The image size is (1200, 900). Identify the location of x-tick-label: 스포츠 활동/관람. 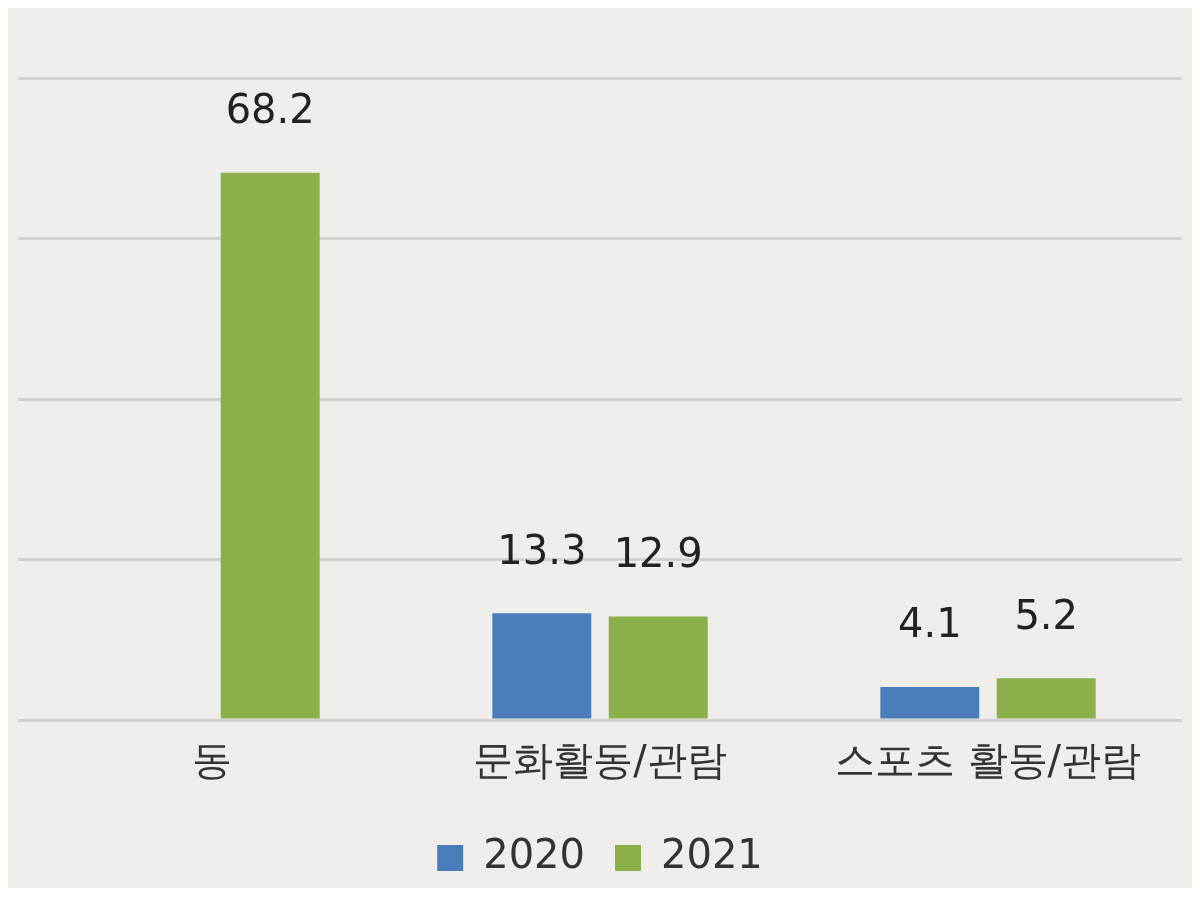
(988, 760).